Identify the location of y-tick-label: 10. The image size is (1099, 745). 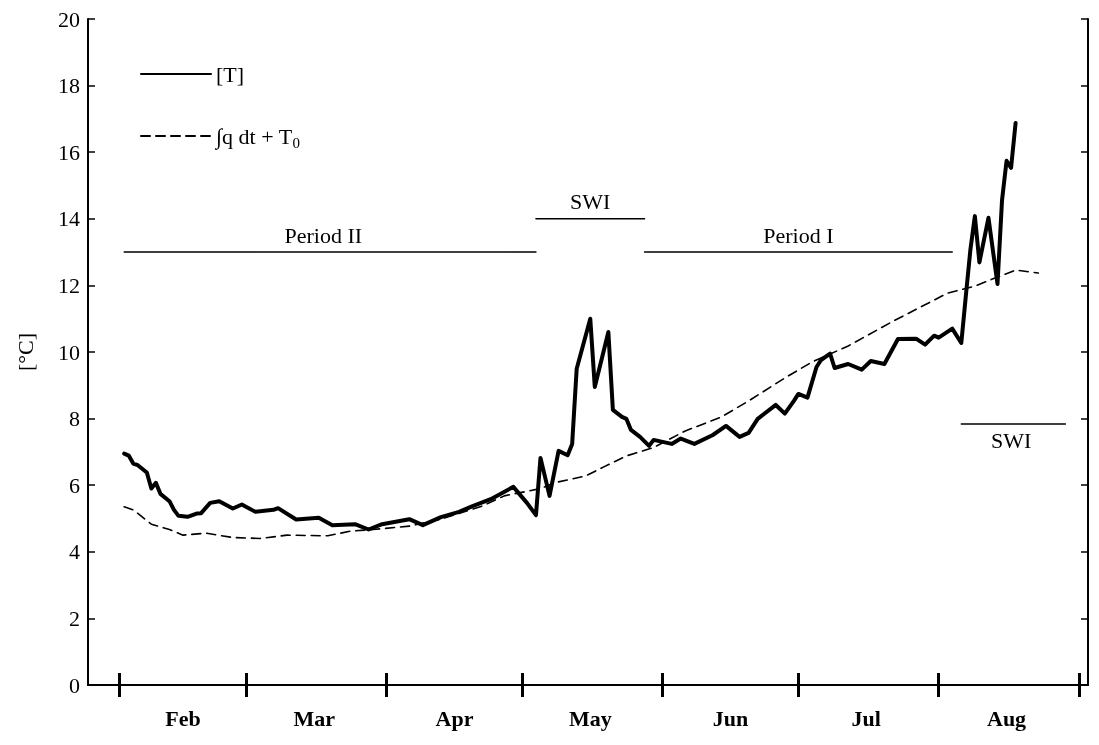
(69, 352).